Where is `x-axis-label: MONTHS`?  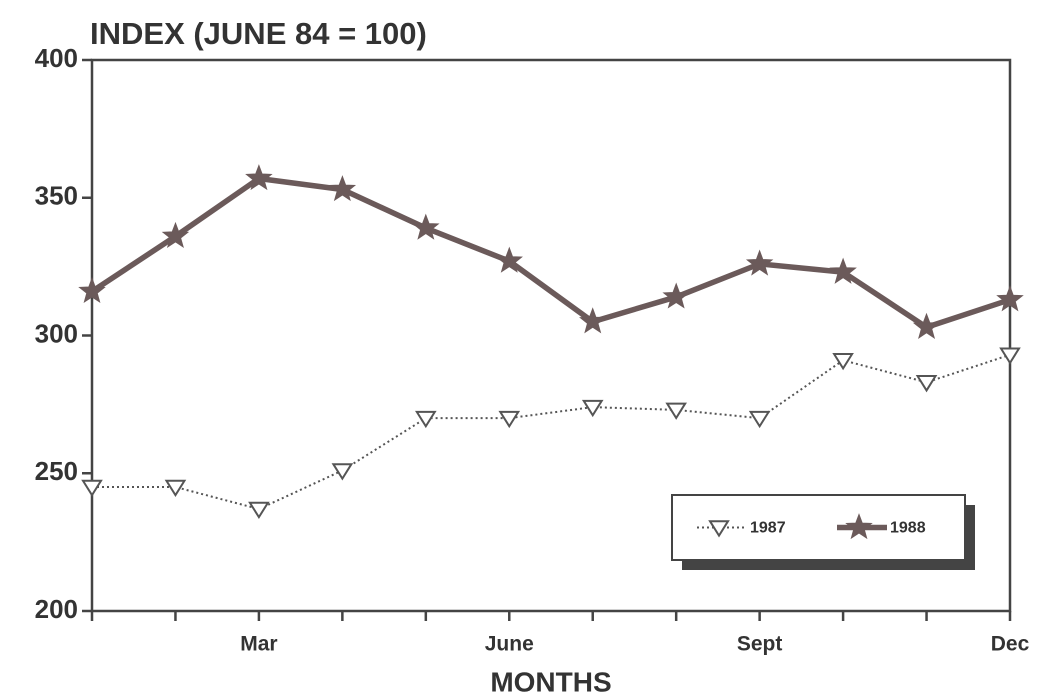 x-axis-label: MONTHS is located at coordinates (550, 681).